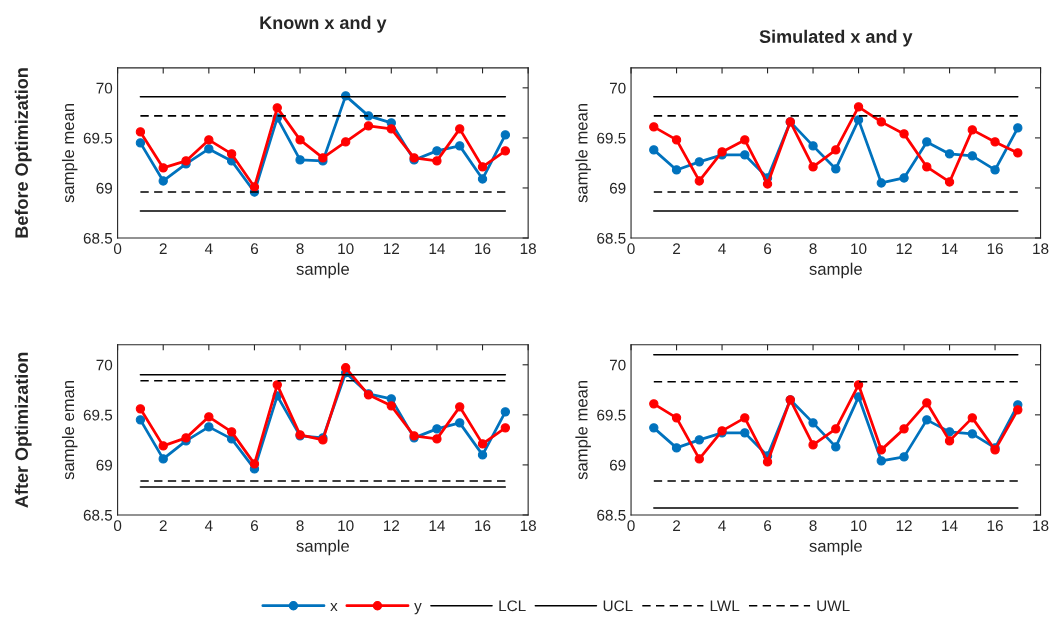  What do you see at coordinates (618, 606) in the screenshot?
I see `legend-label: UCL` at bounding box center [618, 606].